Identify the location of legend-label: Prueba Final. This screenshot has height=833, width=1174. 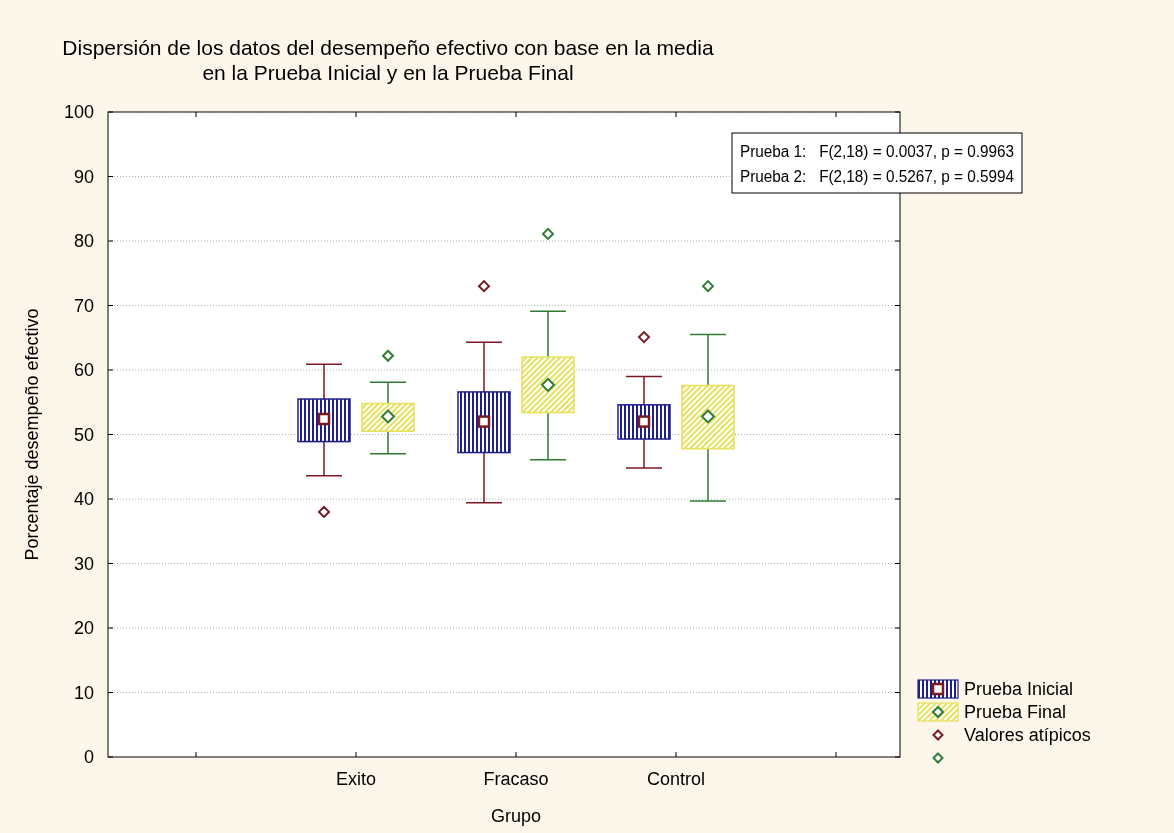
(1015, 712).